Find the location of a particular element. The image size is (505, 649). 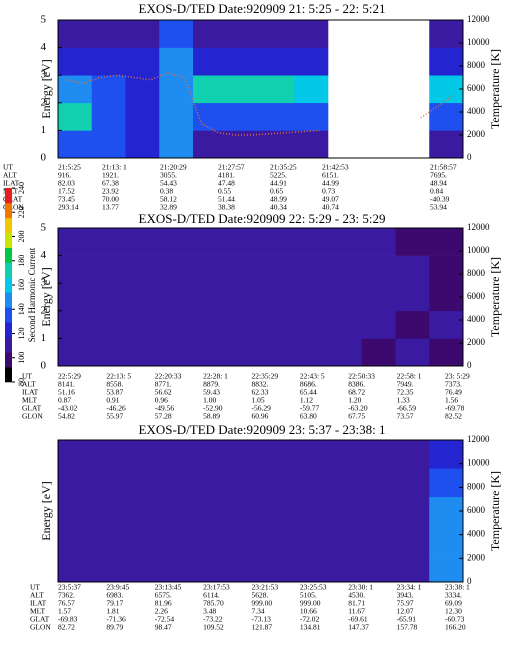

orbit-cell: 62.33 is located at coordinates (260, 392).